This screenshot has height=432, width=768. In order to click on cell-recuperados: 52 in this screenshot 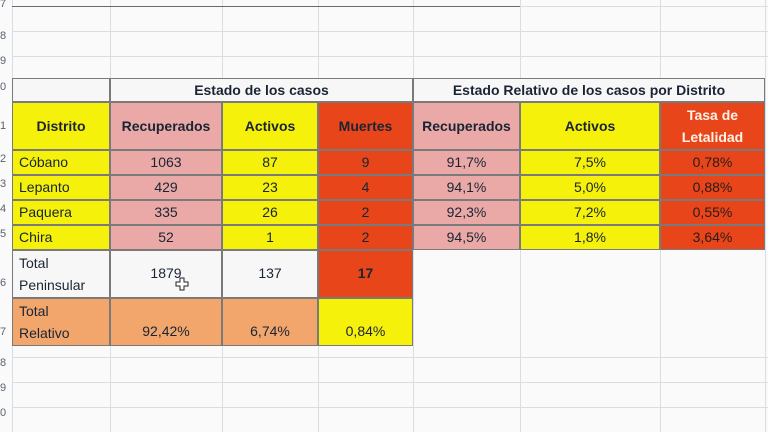, I will do `click(166, 237)`.